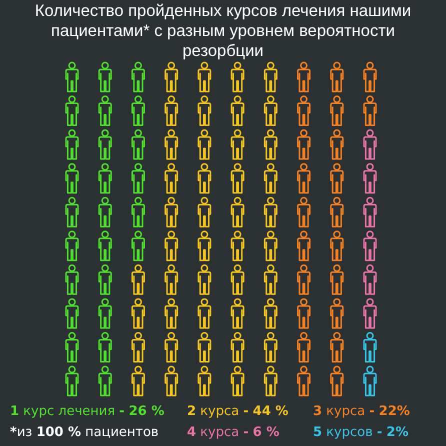  What do you see at coordinates (146, 411) in the screenshot?
I see `data-label: 26 %` at bounding box center [146, 411].